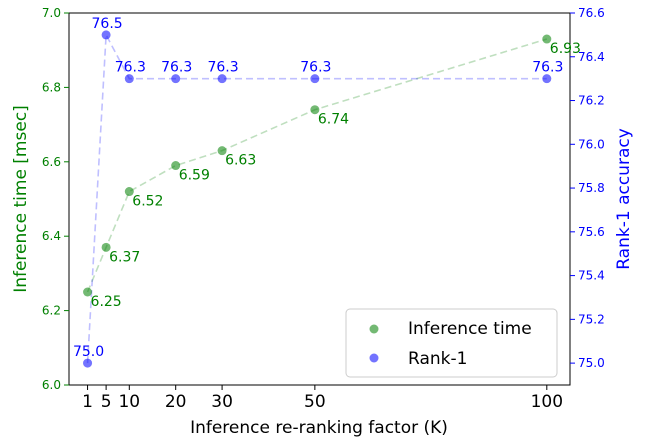 Image resolution: width=646 pixels, height=440 pixels. What do you see at coordinates (124, 257) in the screenshot?
I see `data-label-inference-time: 6.37` at bounding box center [124, 257].